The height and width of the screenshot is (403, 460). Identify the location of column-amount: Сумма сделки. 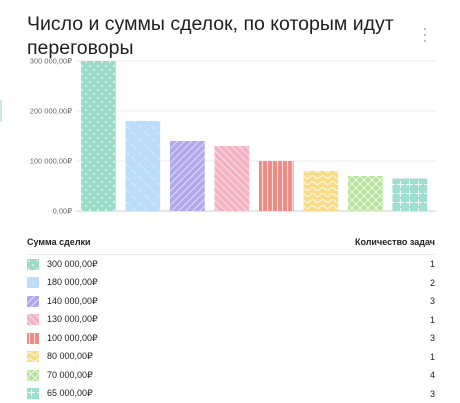
(59, 242).